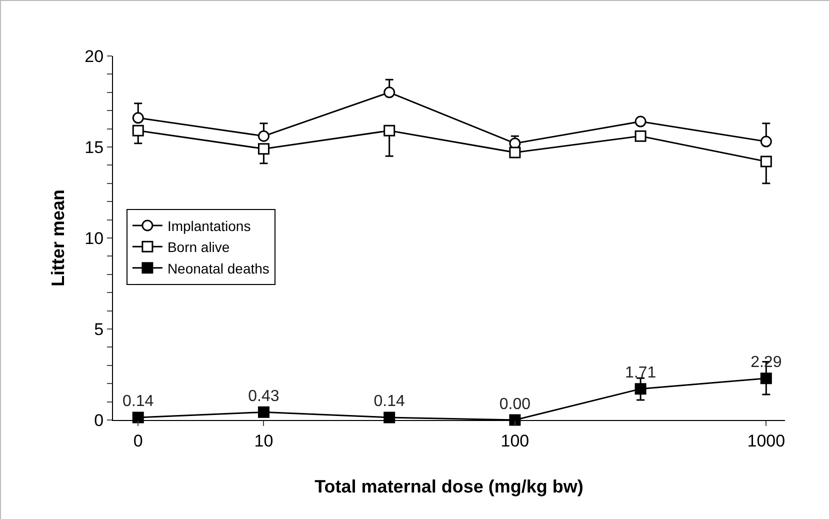 The image size is (829, 519). What do you see at coordinates (264, 440) in the screenshot?
I see `x-tick-label: 10` at bounding box center [264, 440].